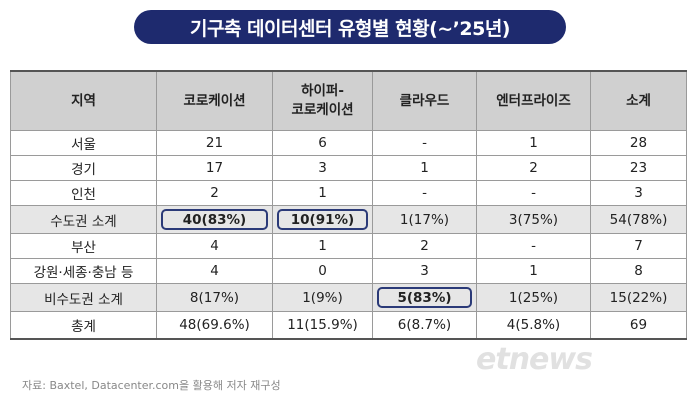 The image size is (700, 400). Describe the element at coordinates (533, 100) in the screenshot. I see `header-enterprise: 엔터프라이즈` at that location.